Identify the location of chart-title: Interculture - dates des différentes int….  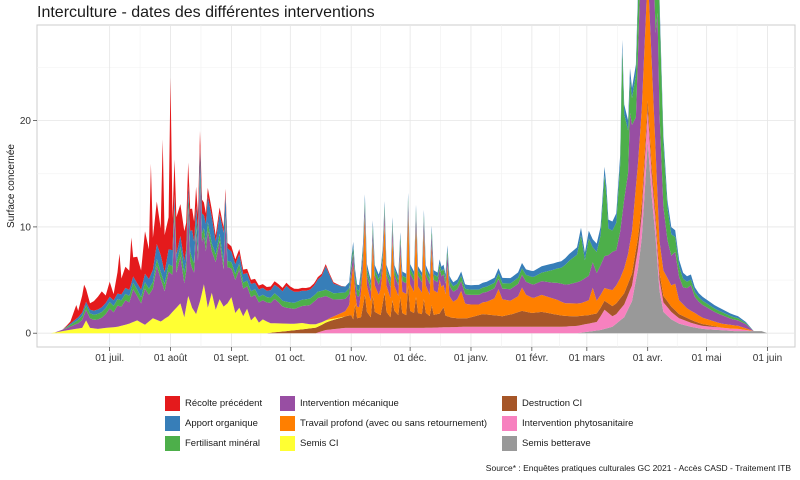
(206, 12).